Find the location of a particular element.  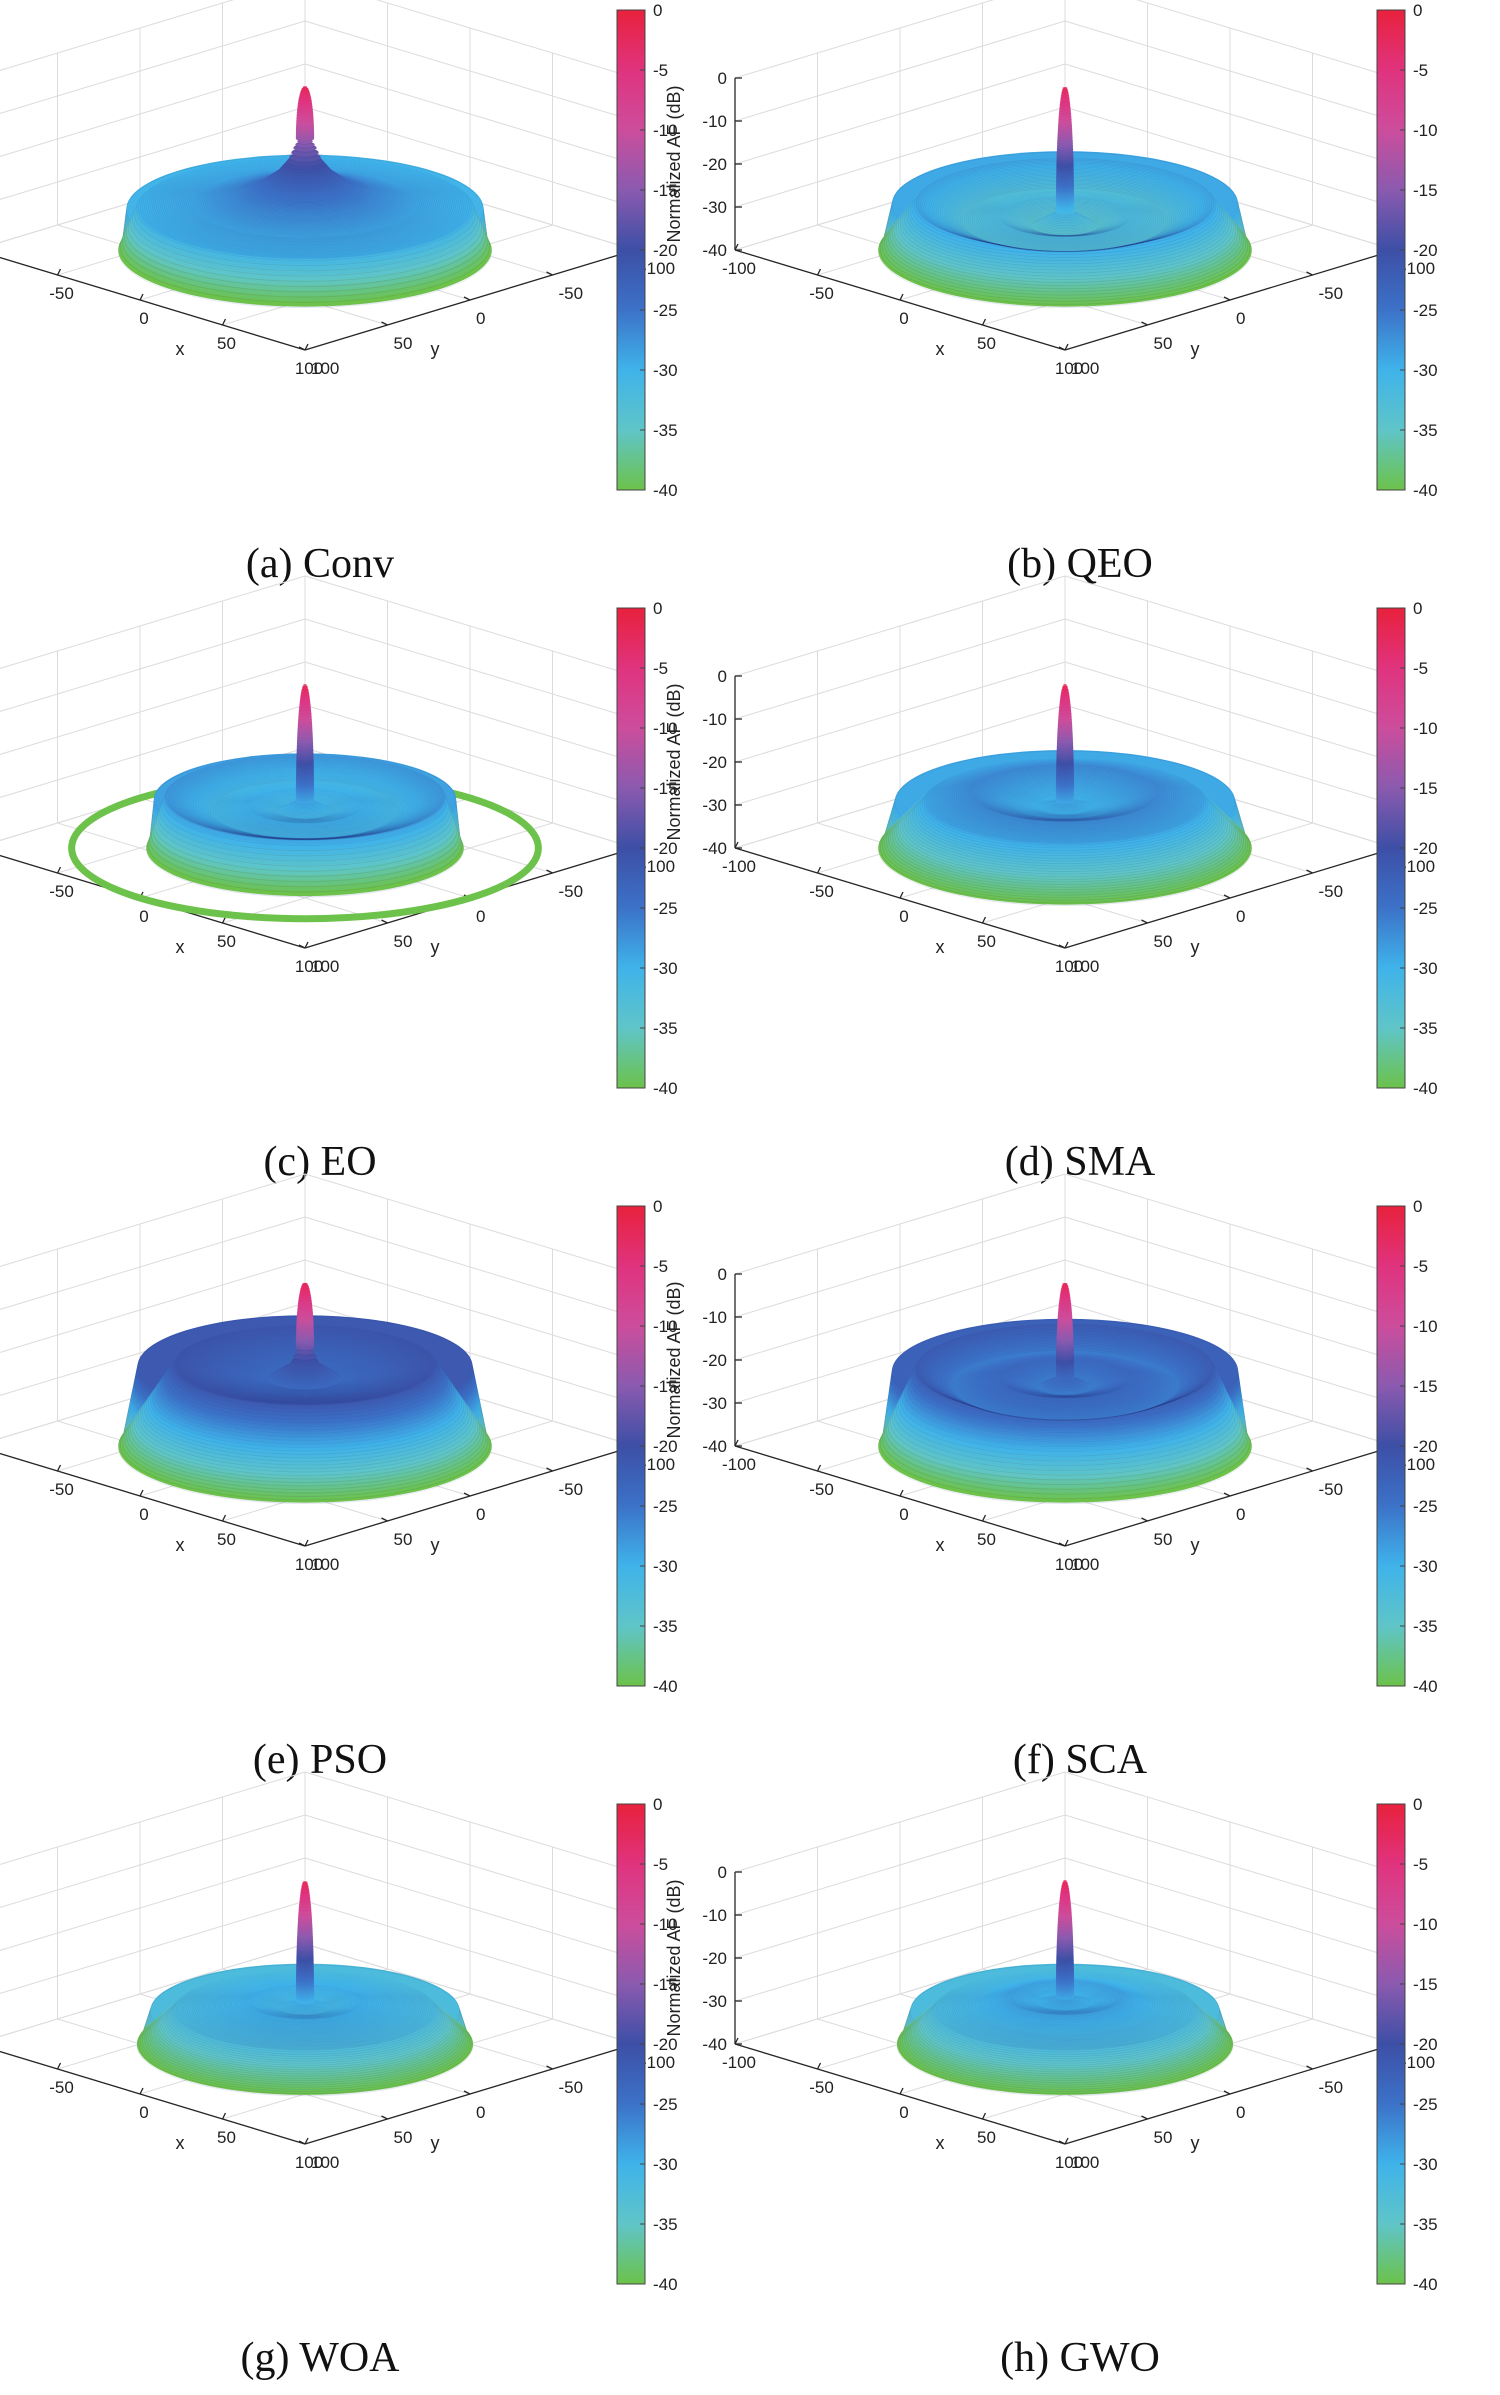

caption-c: (c) EO is located at coordinates (320, 1162).